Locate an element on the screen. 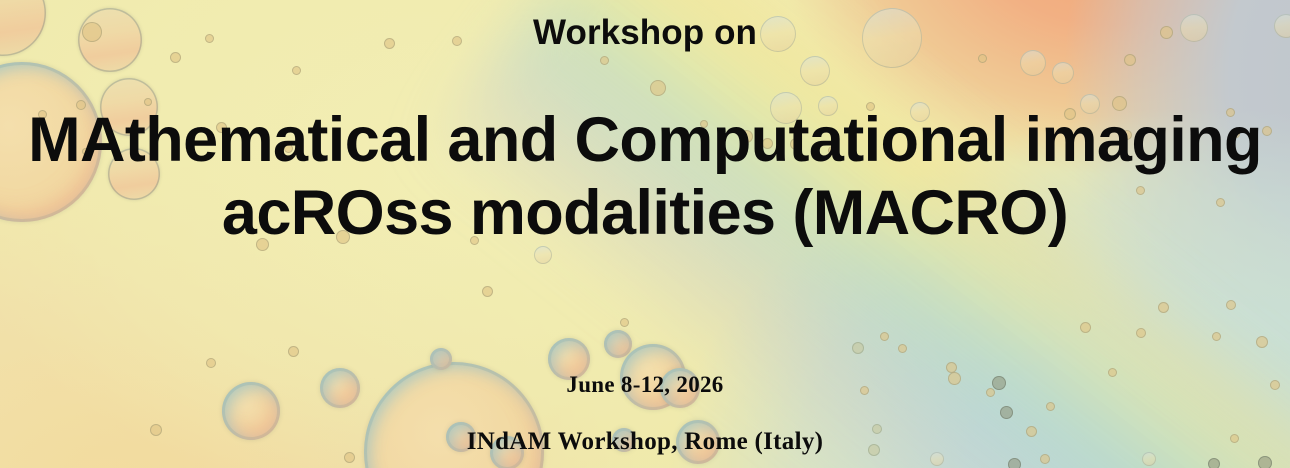 The height and width of the screenshot is (468, 1290). event-dates: June 8-12, 2026 is located at coordinates (645, 384).